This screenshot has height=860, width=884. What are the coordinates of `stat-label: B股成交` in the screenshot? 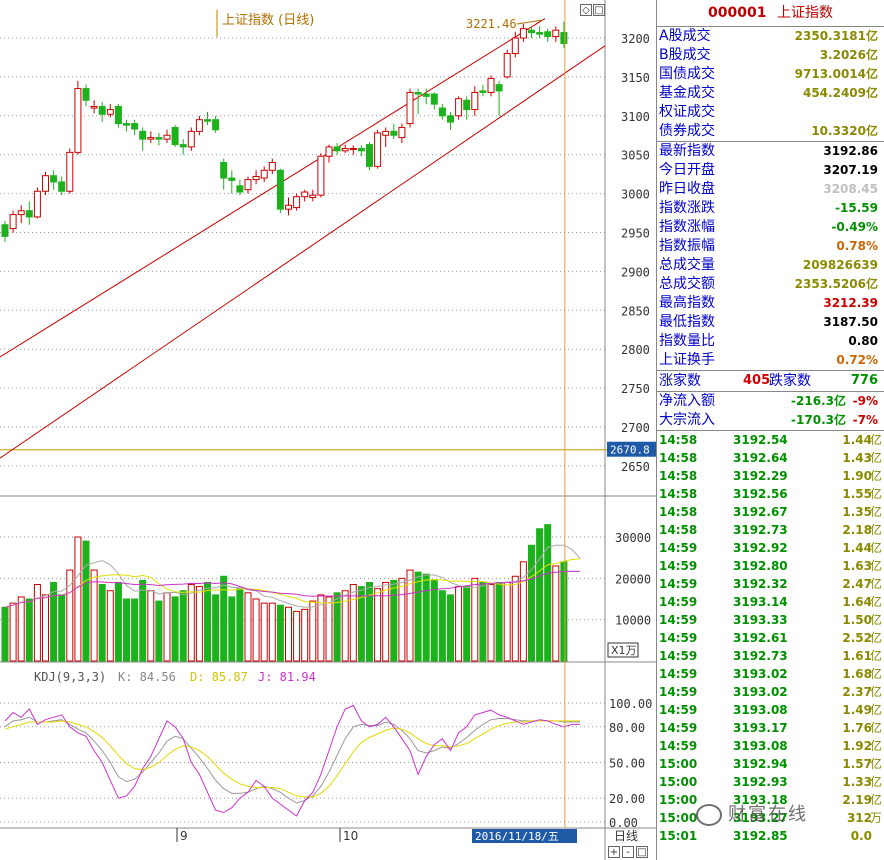 It's located at (685, 55).